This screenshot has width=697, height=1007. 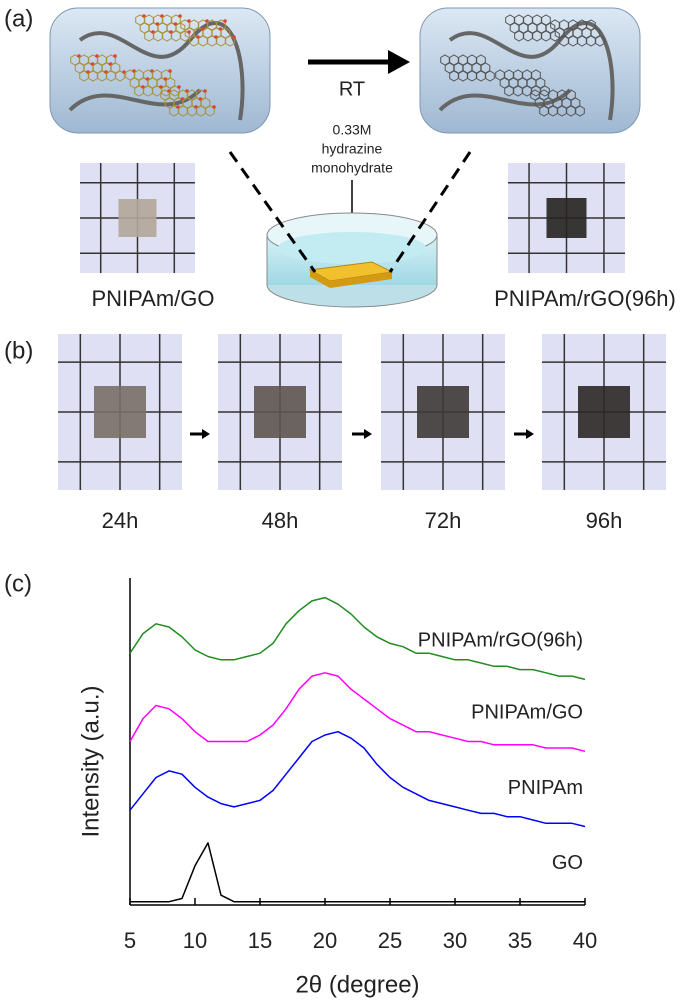 What do you see at coordinates (500, 641) in the screenshot?
I see `series-label: PNIPAm/rGO(96h)` at bounding box center [500, 641].